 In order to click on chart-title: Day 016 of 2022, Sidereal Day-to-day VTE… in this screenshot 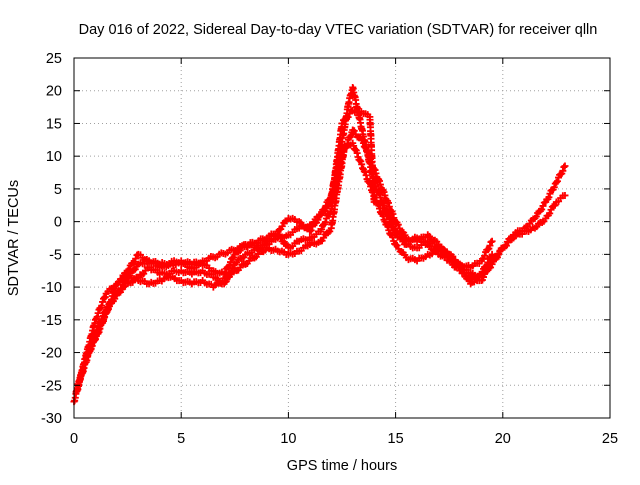, I will do `click(338, 30)`.